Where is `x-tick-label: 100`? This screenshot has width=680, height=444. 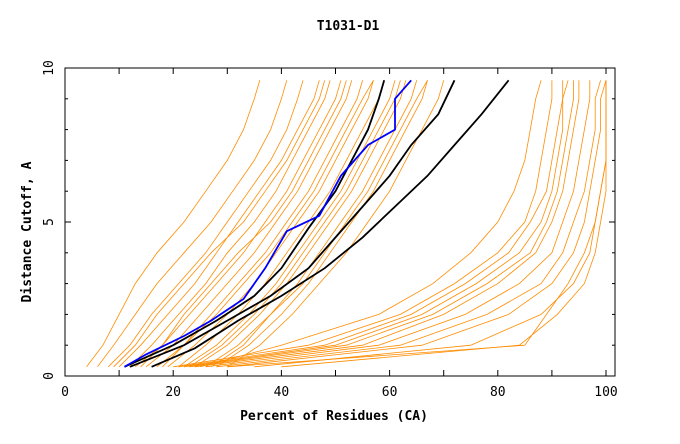
x-tick-label: 100 is located at coordinates (605, 392).